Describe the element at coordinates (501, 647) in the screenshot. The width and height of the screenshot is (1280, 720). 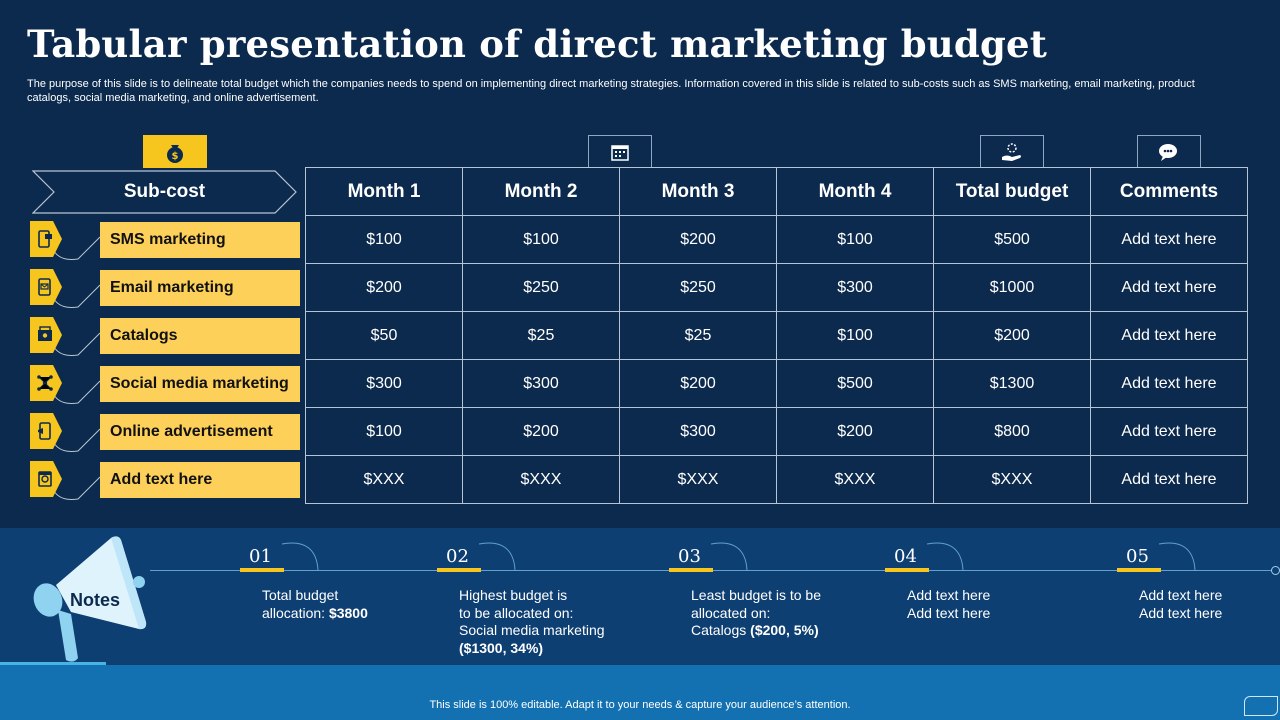
I see `step-highlight: ($1300, 34%)` at that location.